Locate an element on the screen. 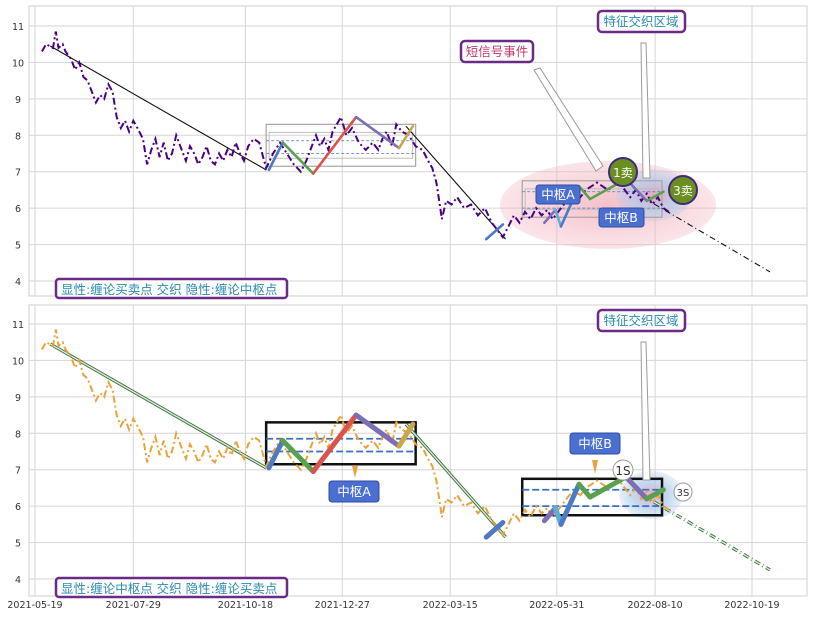 This screenshot has width=813, height=621. sell3-circle is located at coordinates (683, 190).